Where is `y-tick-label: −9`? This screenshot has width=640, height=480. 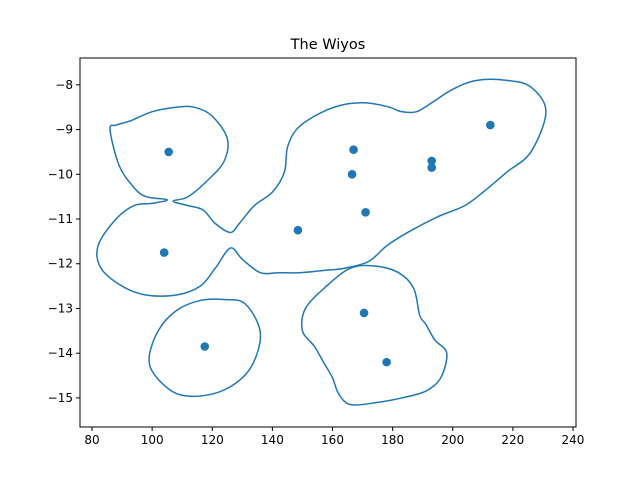
y-tick-label: −9 is located at coordinates (64, 130).